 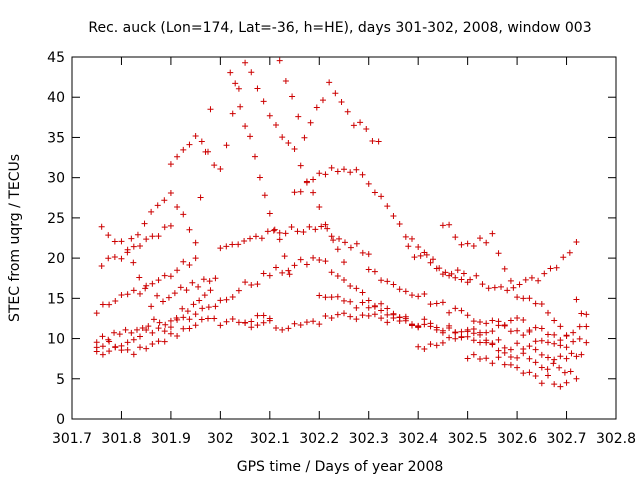 I want to click on y-tick-label: 10, so click(x=56, y=340).